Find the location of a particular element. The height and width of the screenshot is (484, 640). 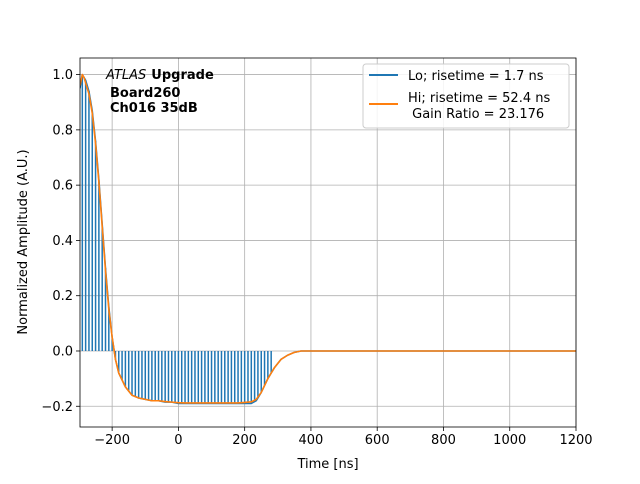

annotation-atlas: ATLAS is located at coordinates (125, 75).